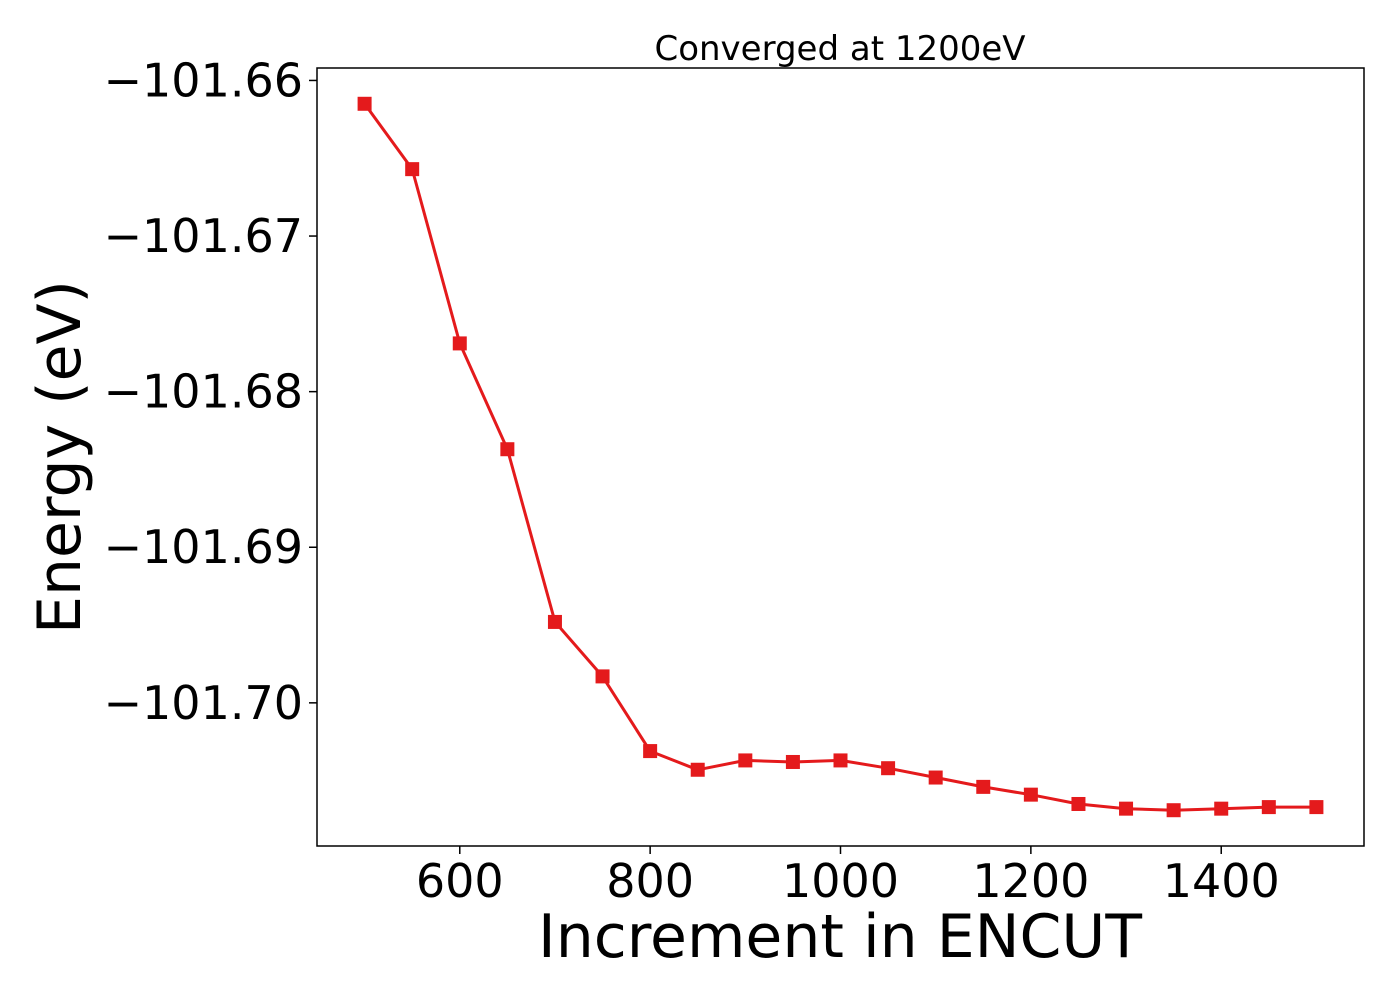 This screenshot has width=1400, height=1000. Describe the element at coordinates (839, 49) in the screenshot. I see `chart-title: Converged at 1200eV` at that location.